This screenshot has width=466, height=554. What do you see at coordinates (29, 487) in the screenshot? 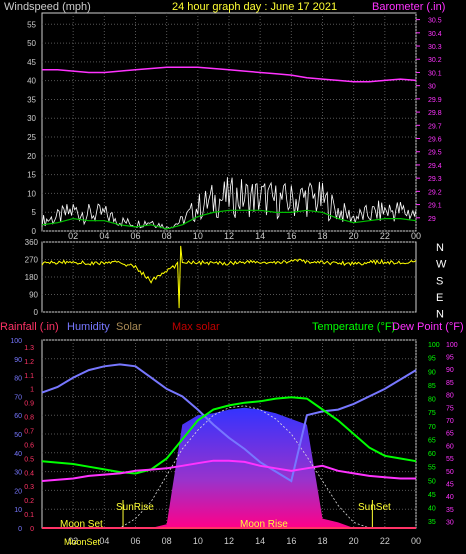
I see `rain-tick: 0.3` at bounding box center [29, 487].